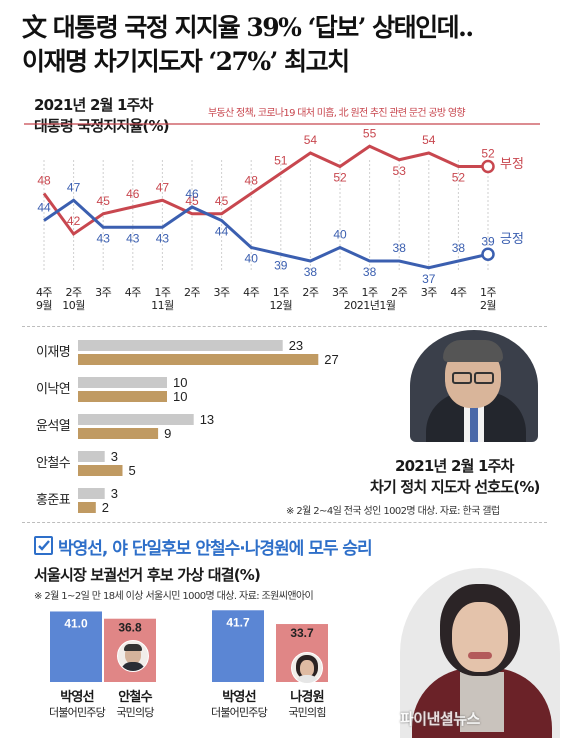  I want to click on bar-value: 9, so click(167, 433).